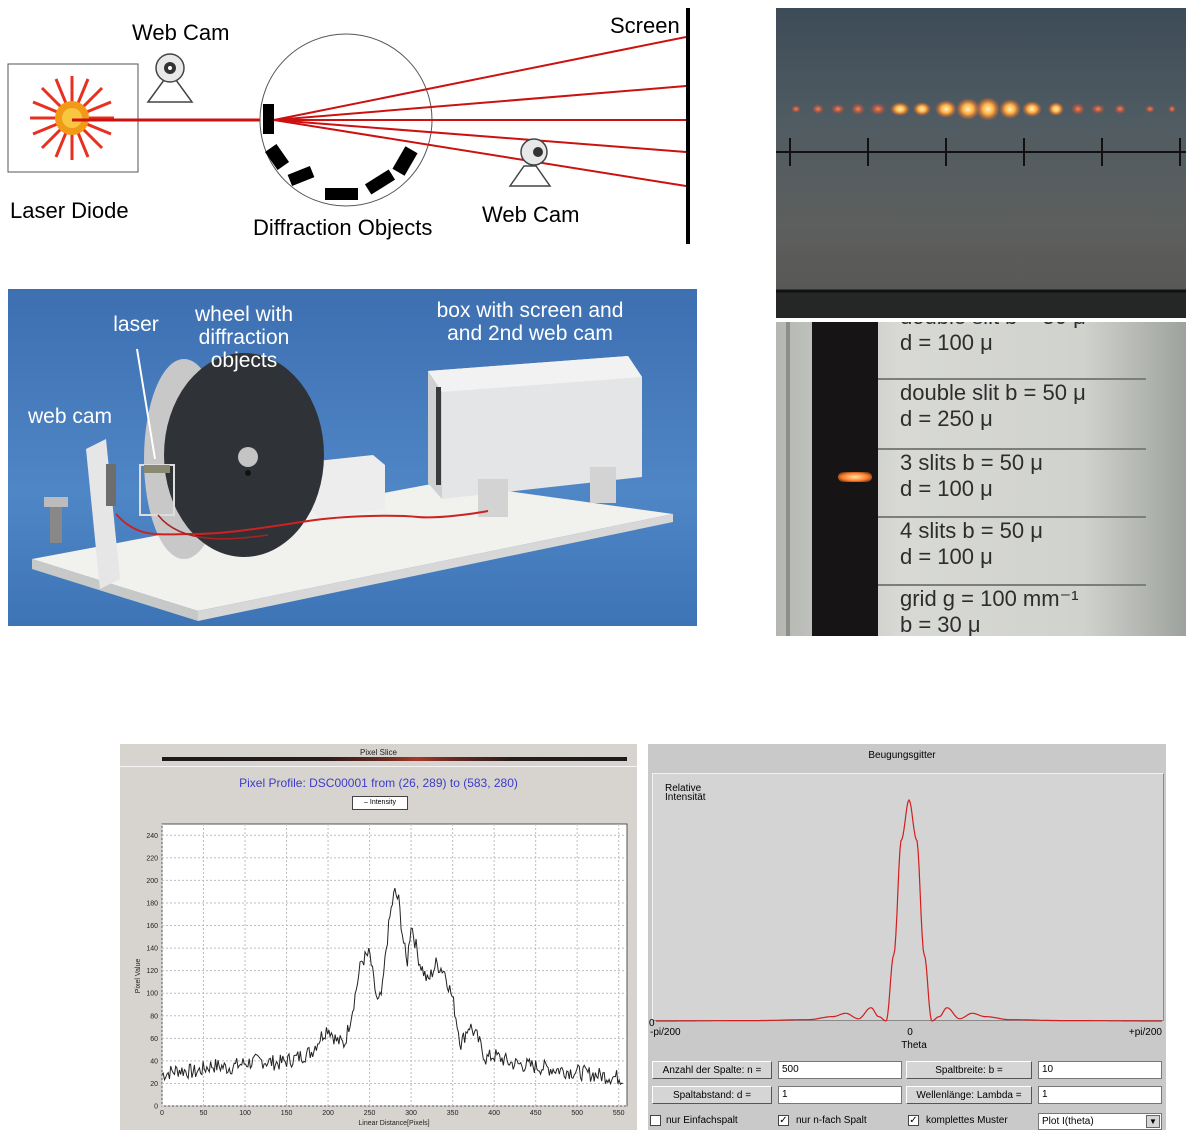  Describe the element at coordinates (370, 1113) in the screenshot. I see `x-tick-label: 250` at that location.